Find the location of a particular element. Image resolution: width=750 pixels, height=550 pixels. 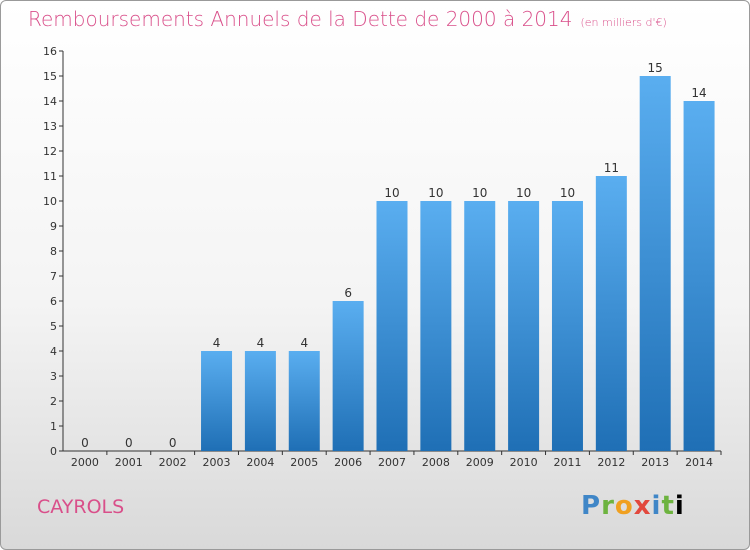

data-label: 14 is located at coordinates (698, 93).